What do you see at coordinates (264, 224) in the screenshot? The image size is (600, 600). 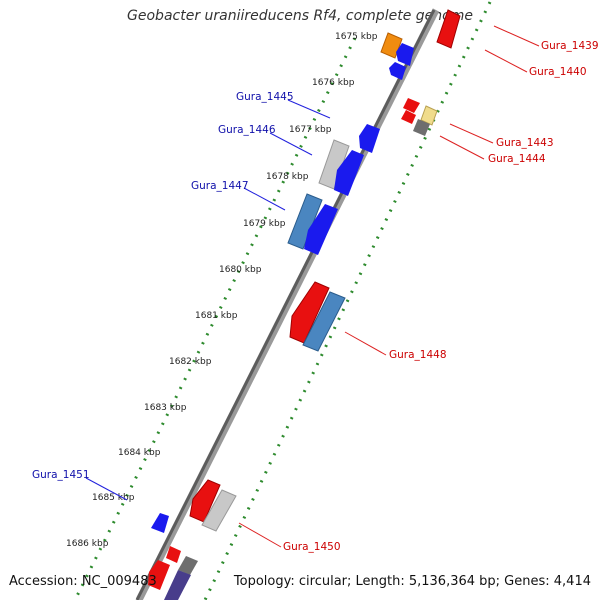 I see `tick-label: 1679 kbp` at bounding box center [264, 224].